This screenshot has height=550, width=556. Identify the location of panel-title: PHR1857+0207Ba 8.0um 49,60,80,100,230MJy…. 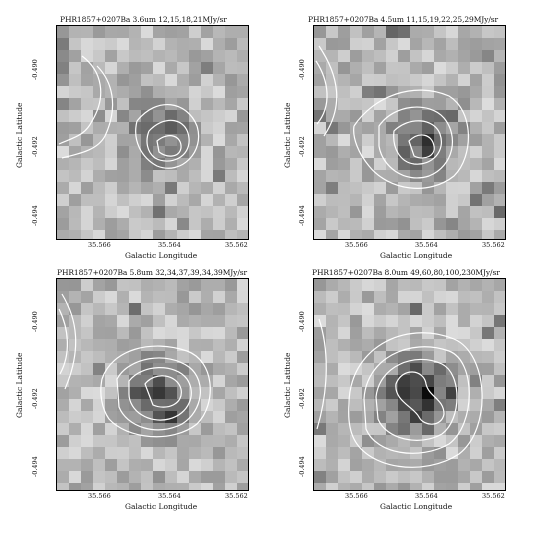
(406, 272).